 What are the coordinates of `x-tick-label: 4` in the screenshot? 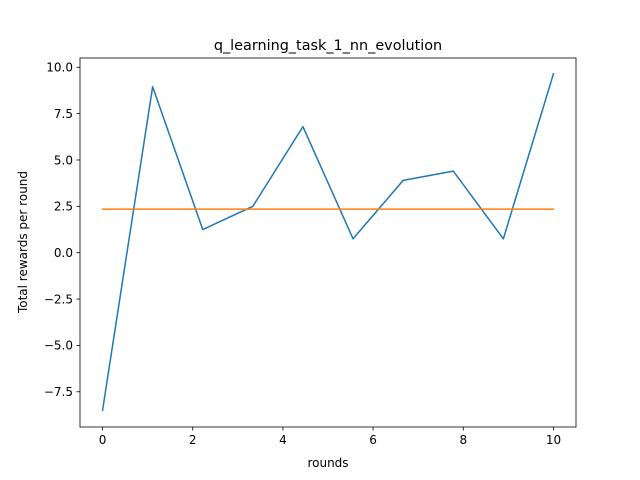 It's located at (283, 440).